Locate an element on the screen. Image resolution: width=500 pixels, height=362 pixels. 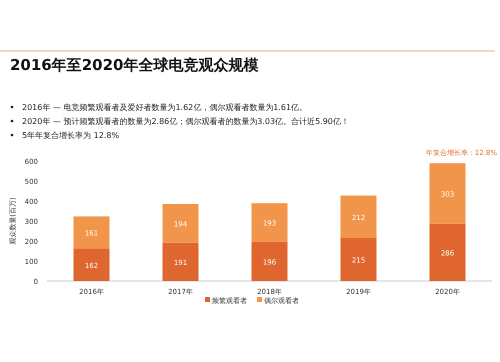
text: 5年年复合增长率为 12.8% is located at coordinates (71, 135).